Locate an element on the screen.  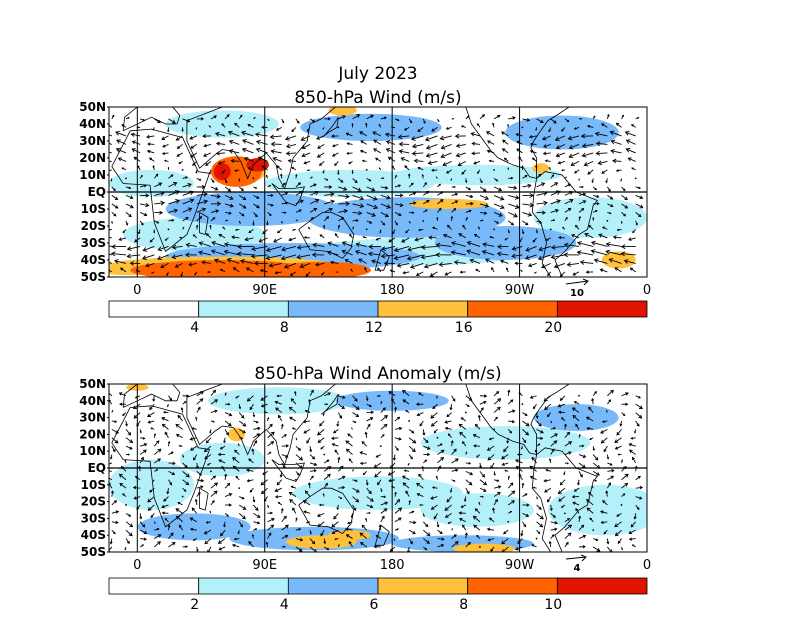
colorbar-tick-label: 4 is located at coordinates (194, 328).